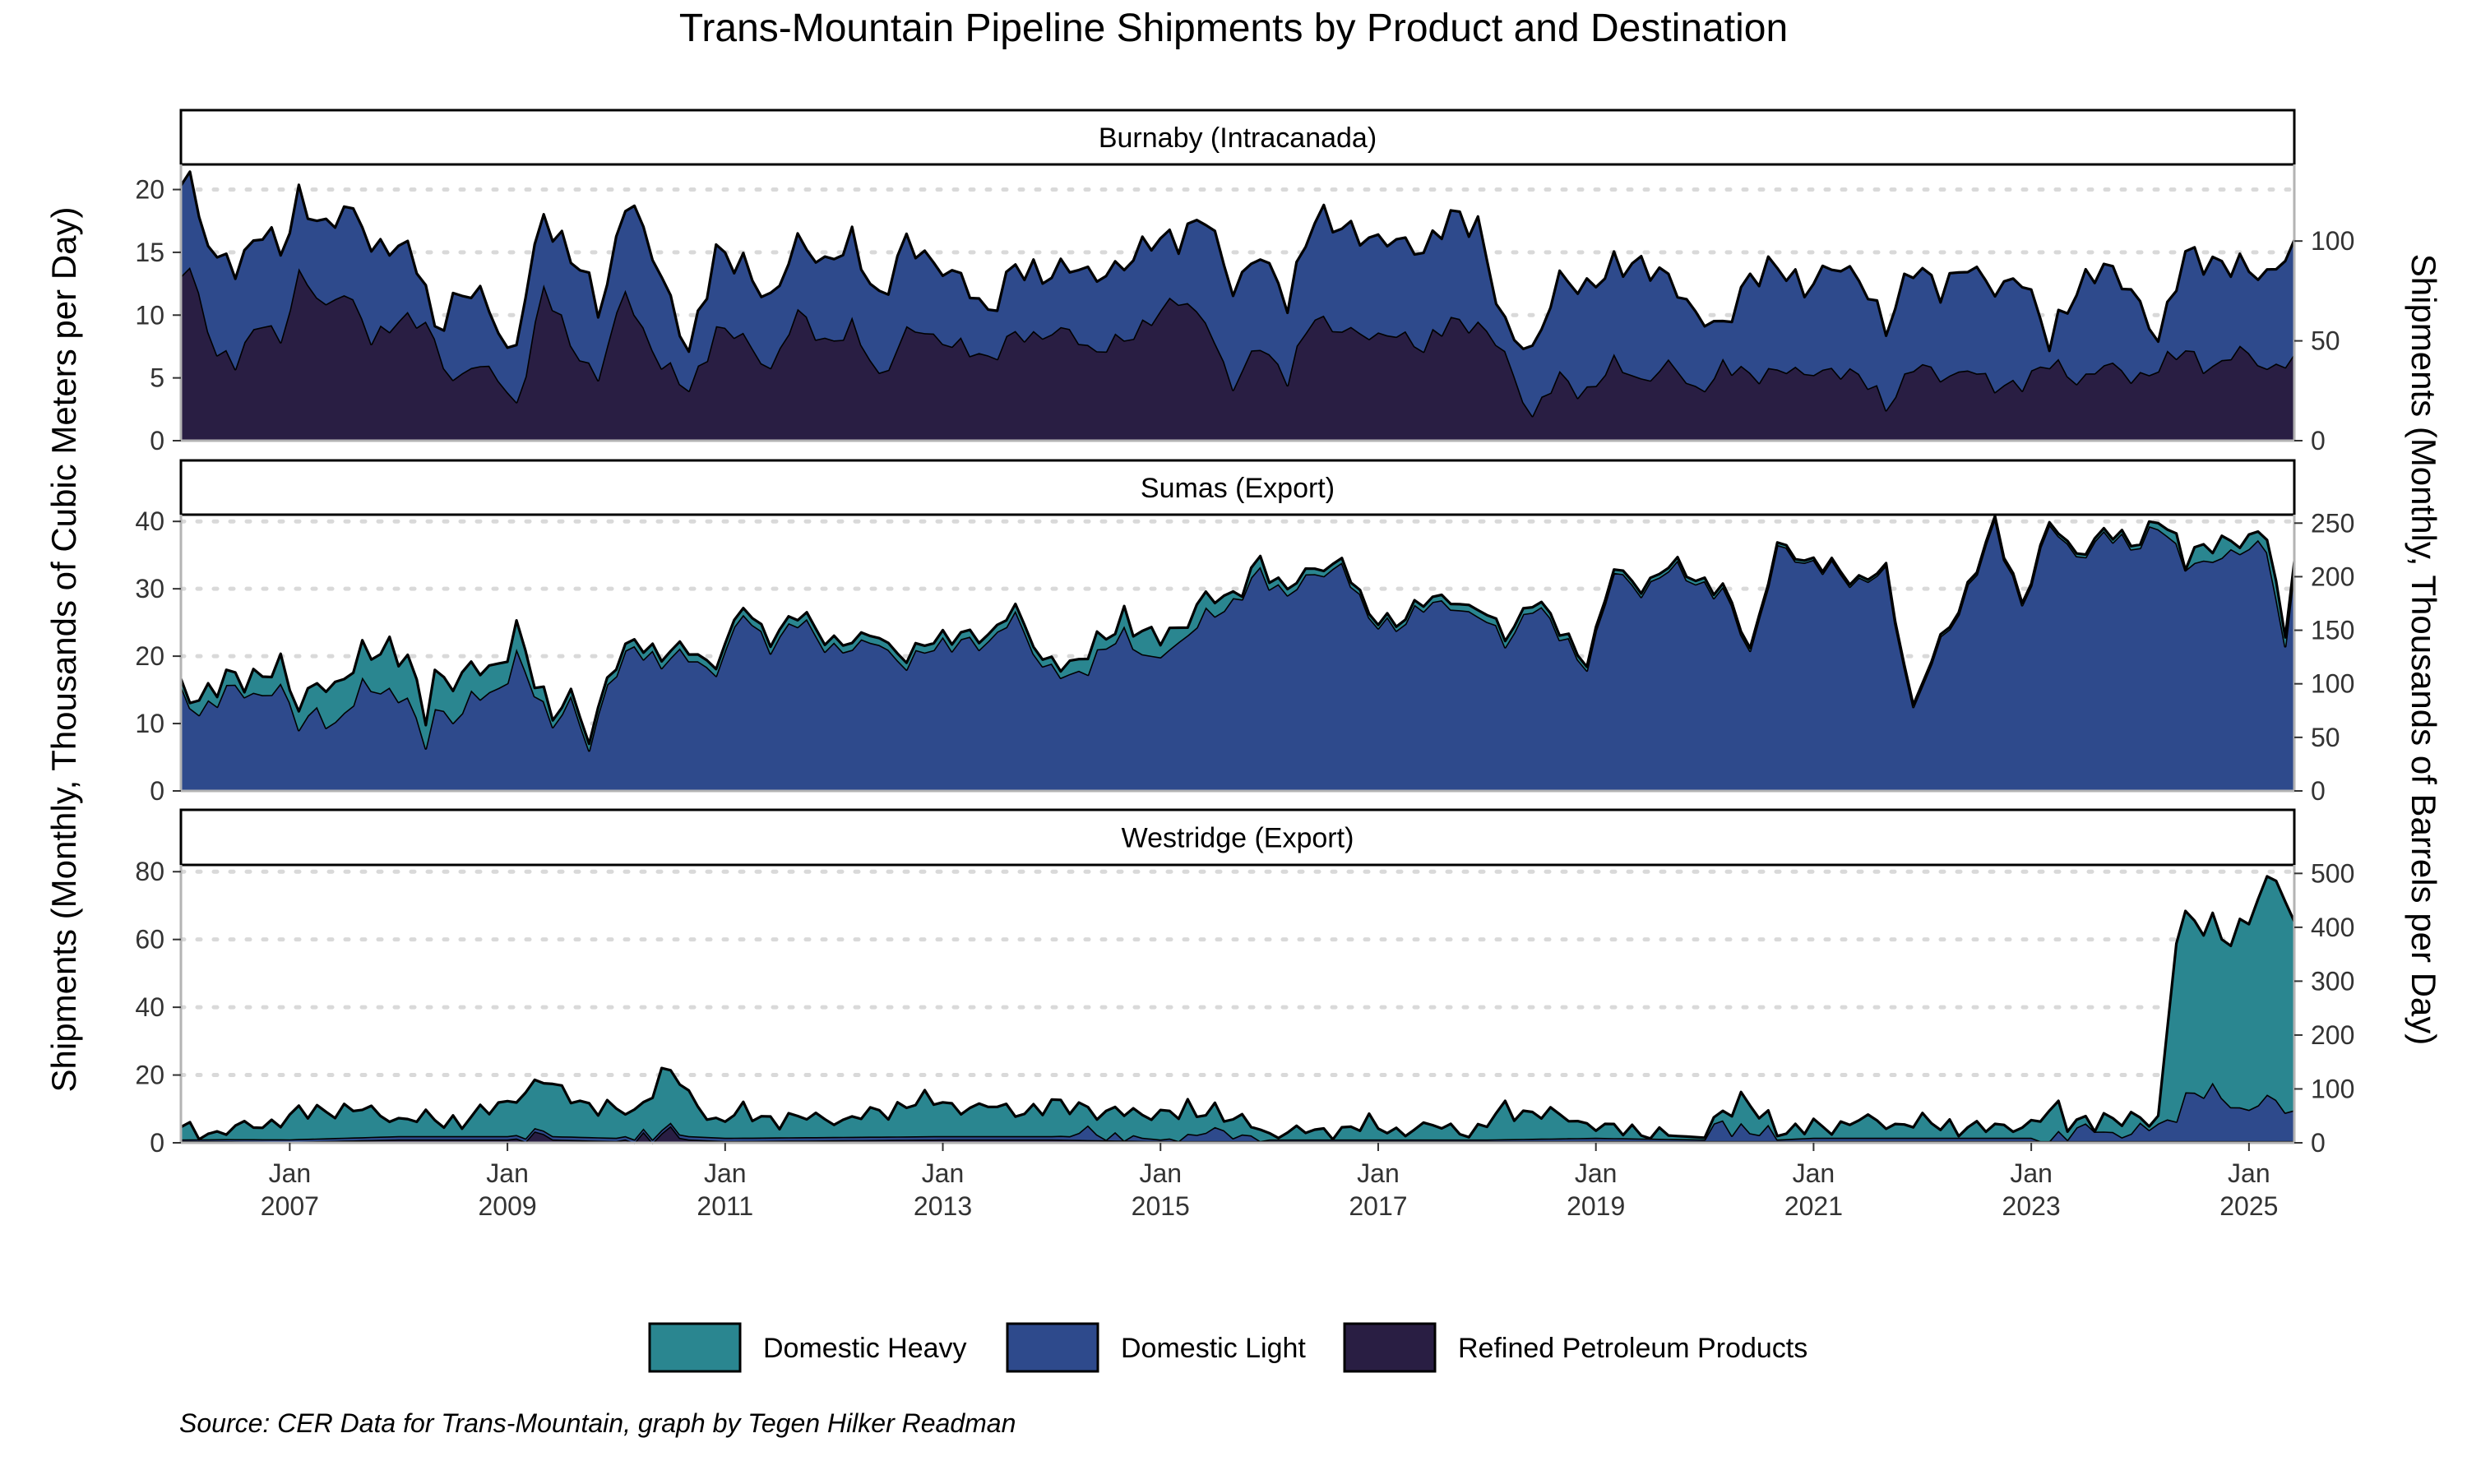  Describe the element at coordinates (157, 378) in the screenshot. I see `y-tick-label-left: 5` at that location.